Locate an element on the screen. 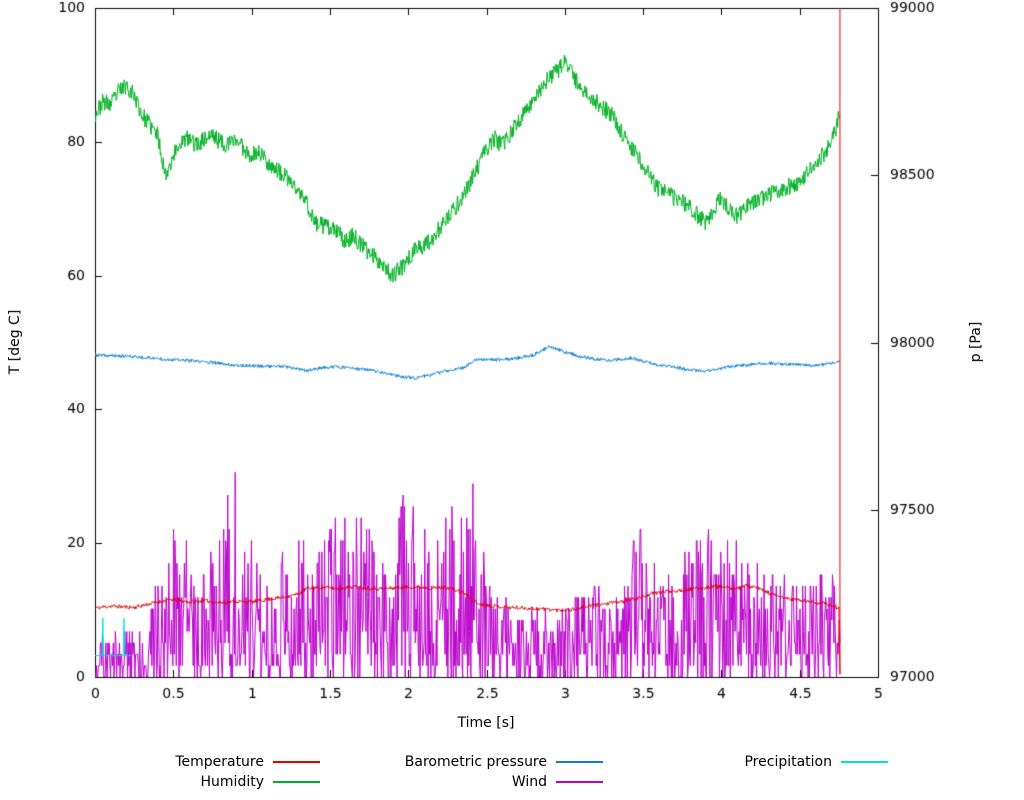 The width and height of the screenshot is (1024, 800). legend-item-barometric-pressure: Barometric pressure is located at coordinates (504, 762).